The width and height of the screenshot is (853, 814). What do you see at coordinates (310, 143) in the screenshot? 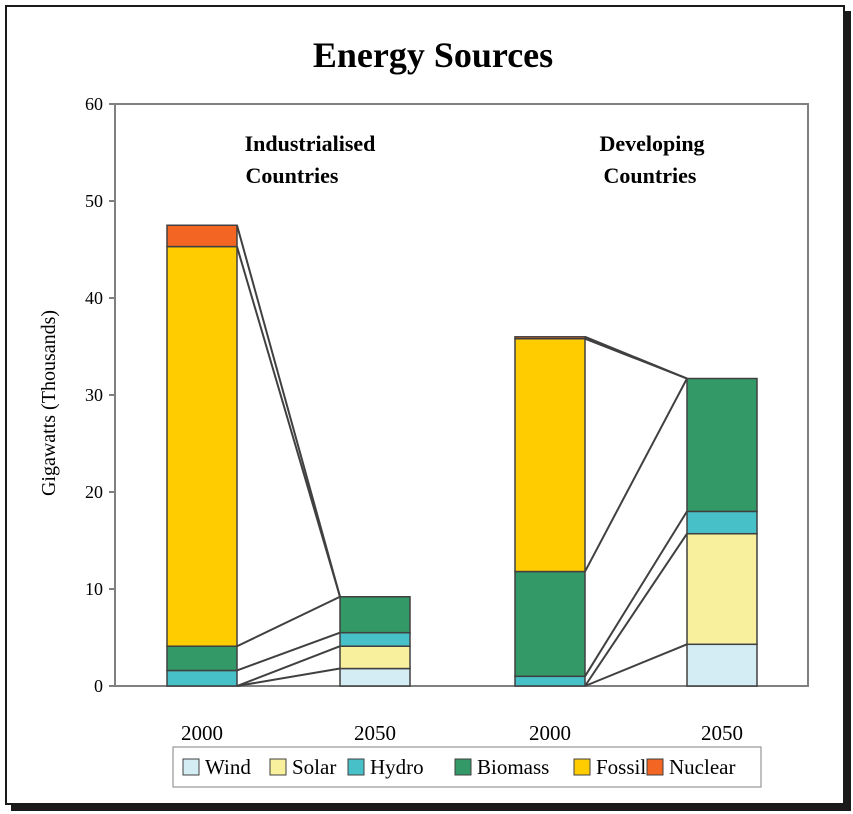
I see `group-title-industrialised-line1: Industrialised` at bounding box center [310, 143].